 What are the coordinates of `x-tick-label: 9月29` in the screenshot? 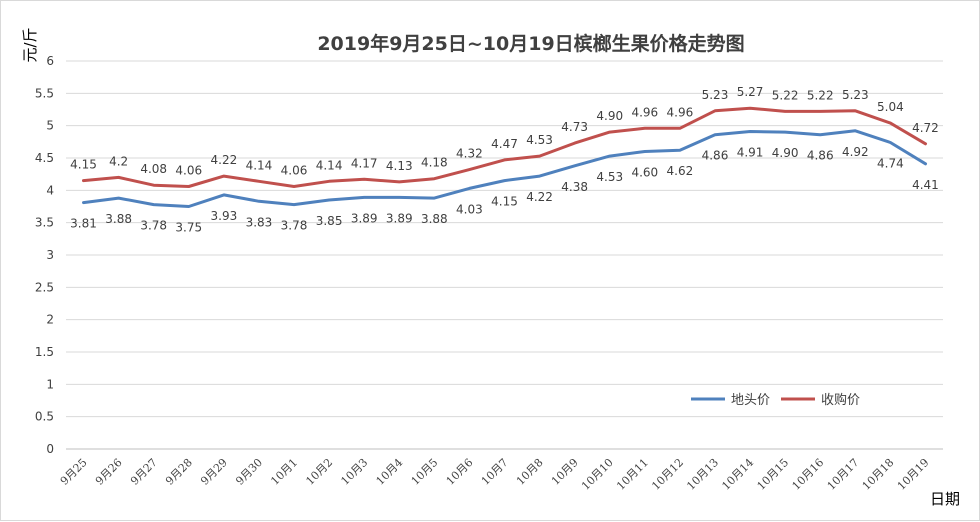 It's located at (214, 472).